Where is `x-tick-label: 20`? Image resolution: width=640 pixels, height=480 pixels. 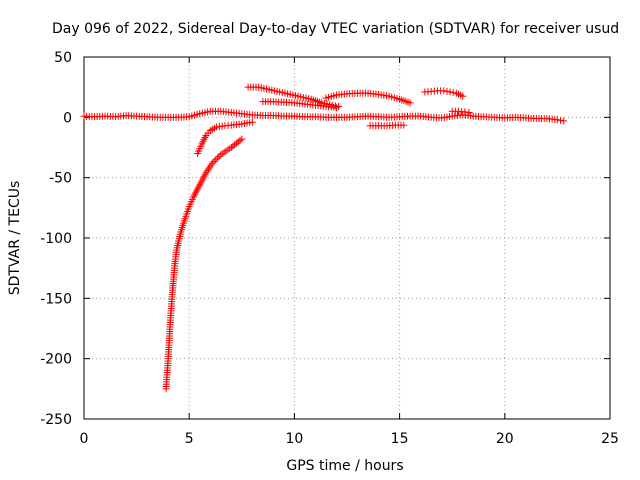
x-tick-label: 20 is located at coordinates (505, 439).